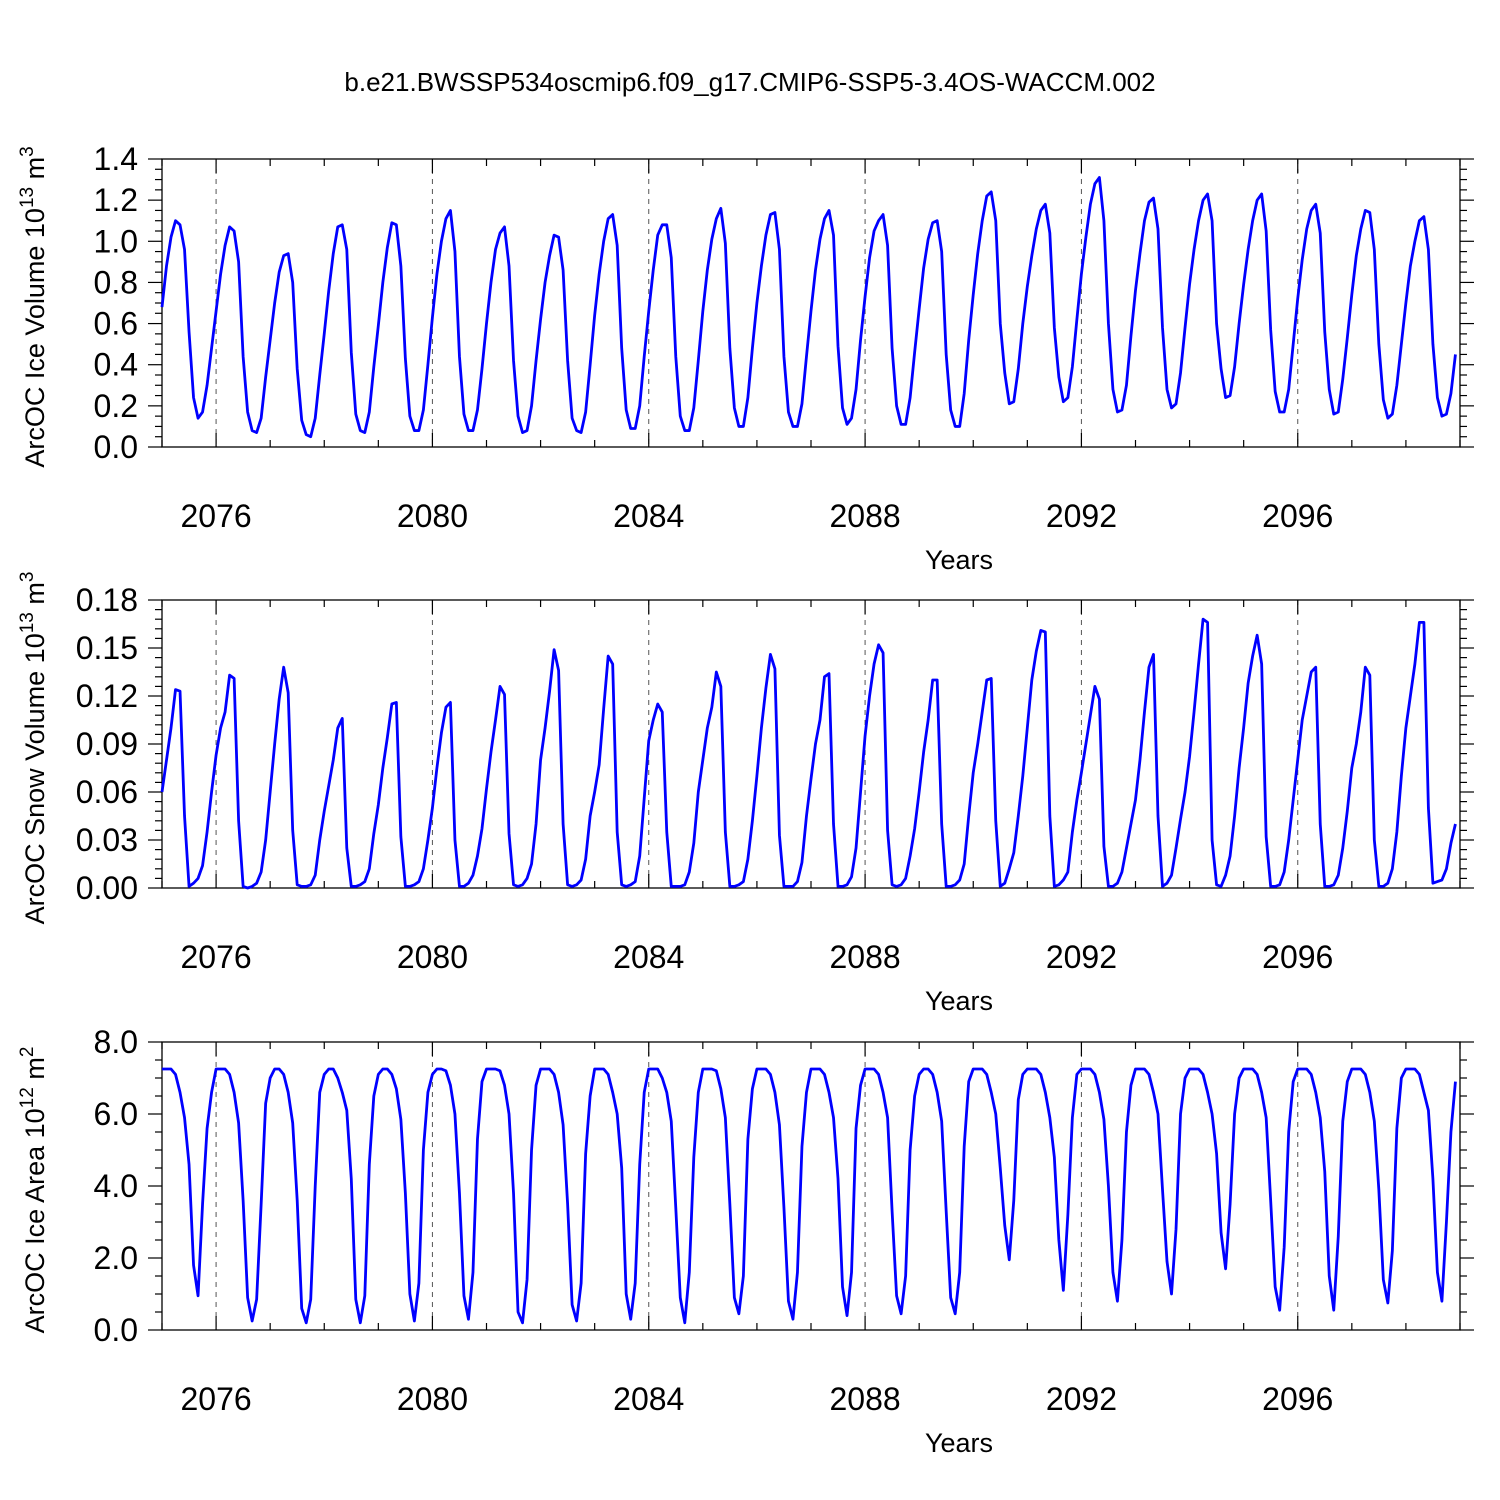  What do you see at coordinates (116, 1186) in the screenshot?
I see `y-tick-label: 4.0` at bounding box center [116, 1186].